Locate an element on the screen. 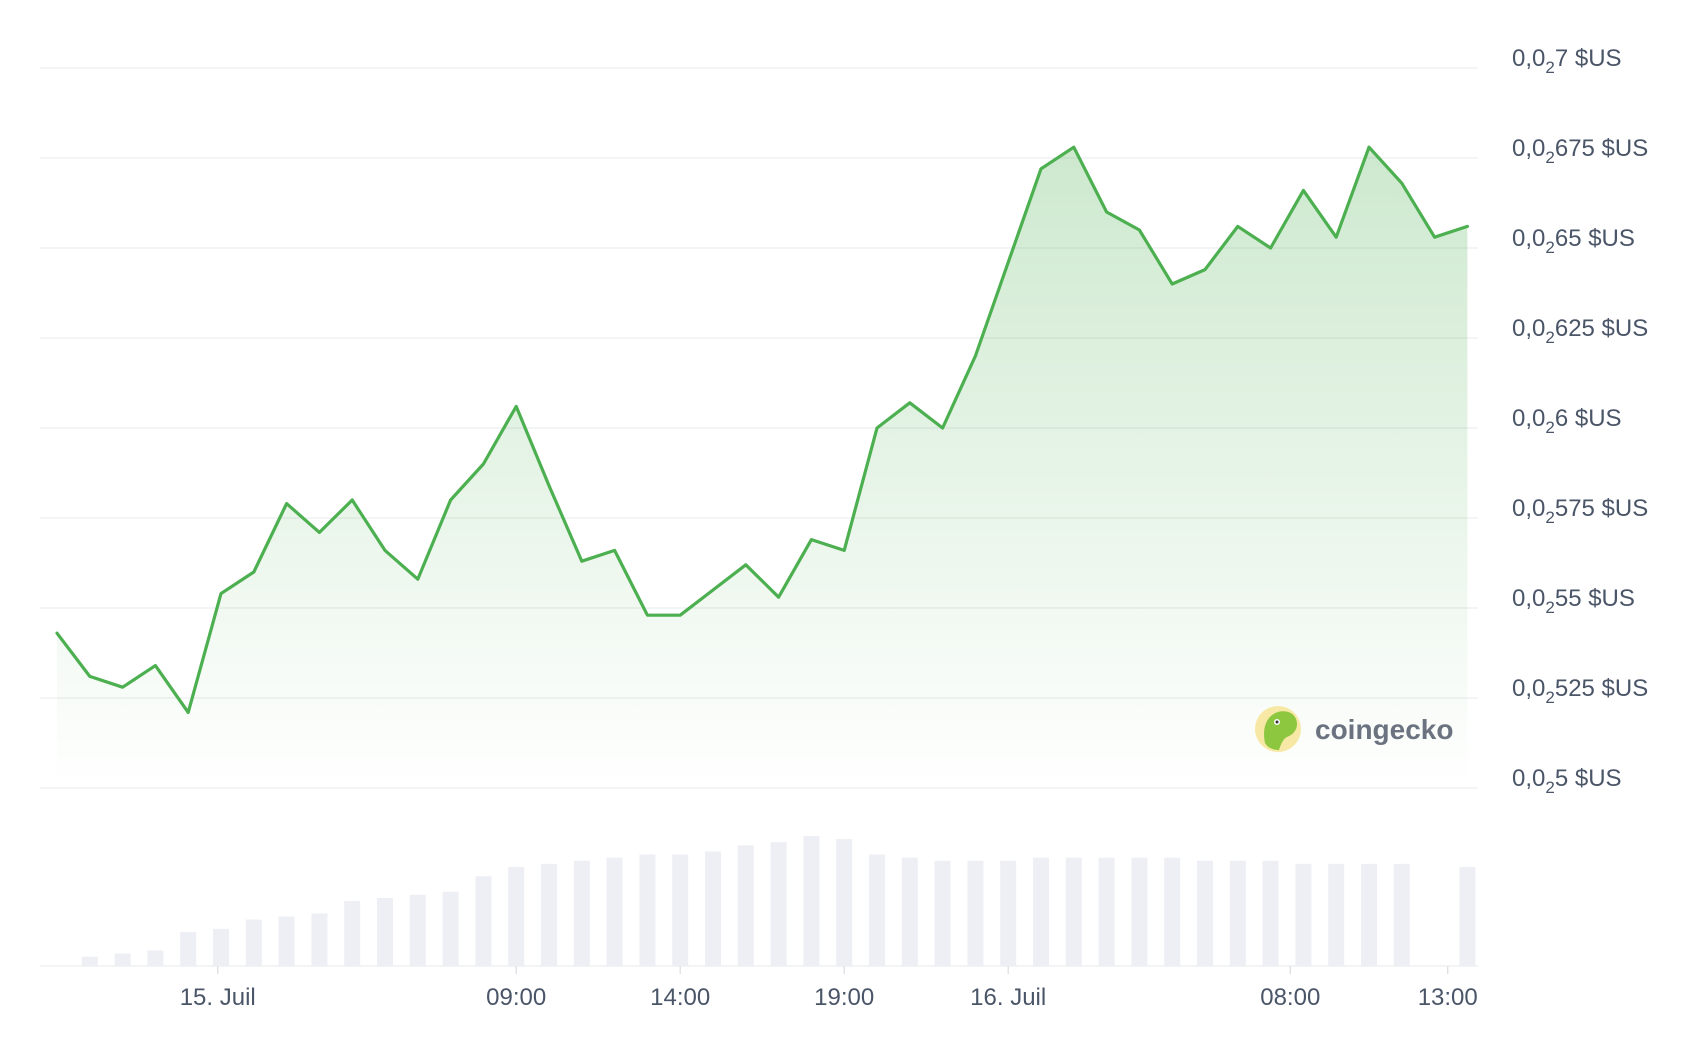 Image resolution: width=1686 pixels, height=1041 pixels. y-tick-label: 0,026 $US is located at coordinates (1567, 421).